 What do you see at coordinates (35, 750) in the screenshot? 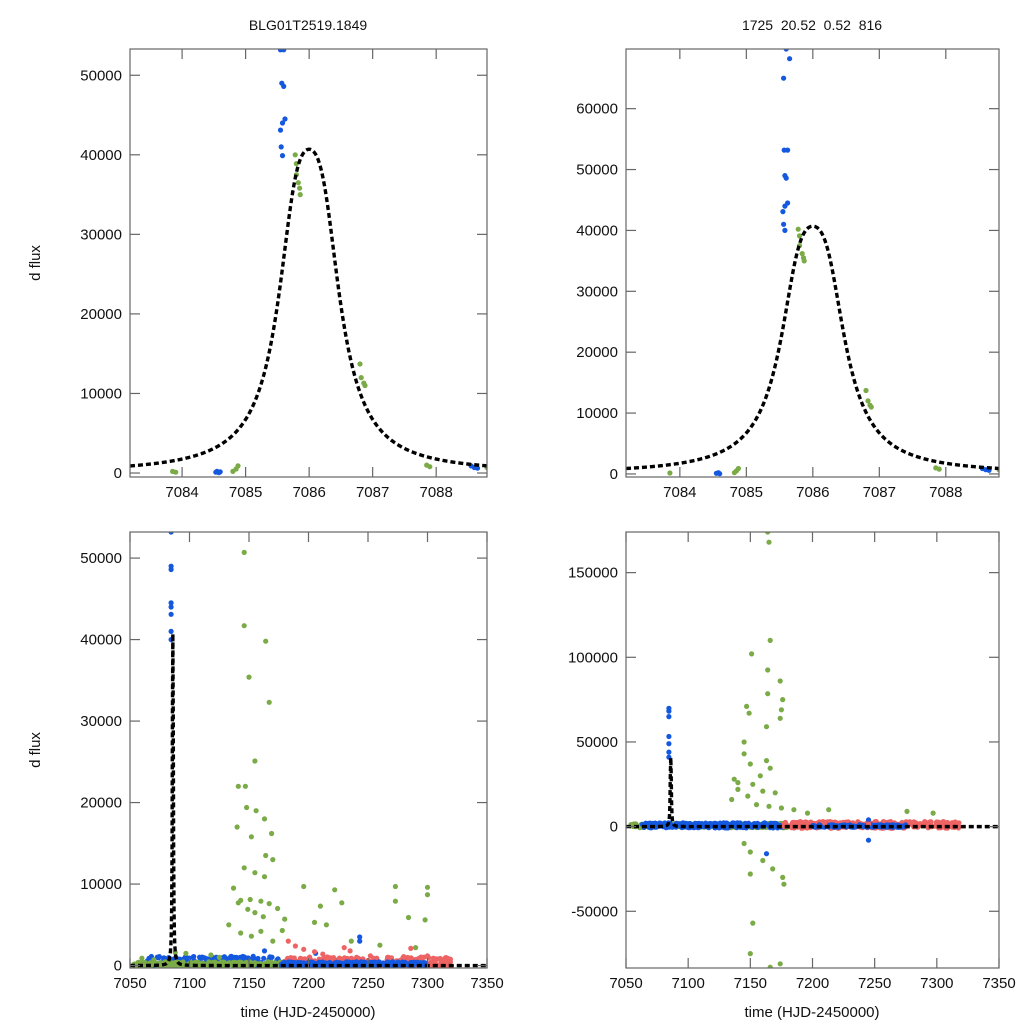
I see `y-axis-label: d flux` at bounding box center [35, 750].